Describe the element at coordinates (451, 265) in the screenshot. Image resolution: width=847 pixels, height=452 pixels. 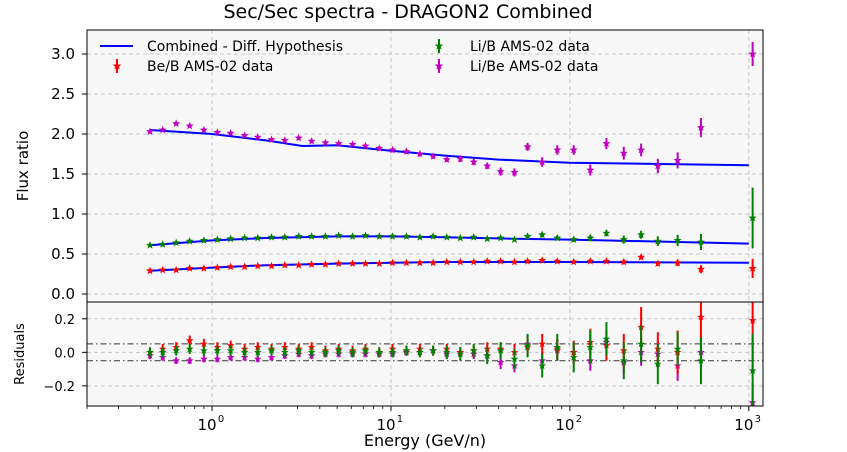
I see `series-beb` at that location.